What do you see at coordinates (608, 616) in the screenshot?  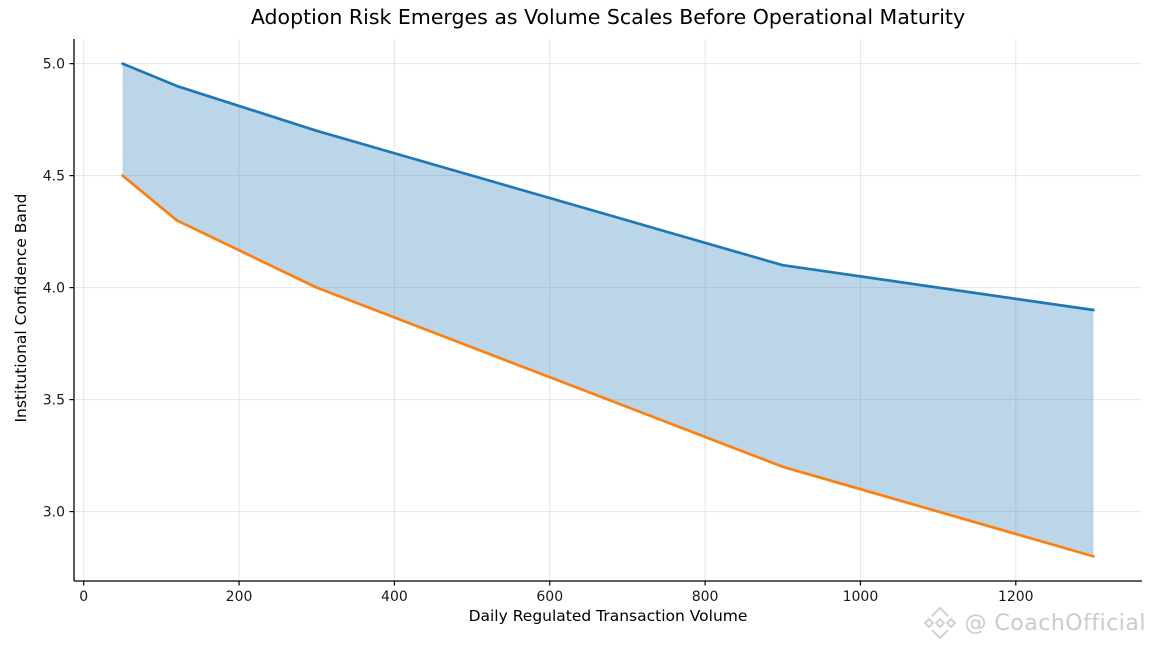 I see `x-axis-label: Daily Regulated Transaction Volume` at bounding box center [608, 616].